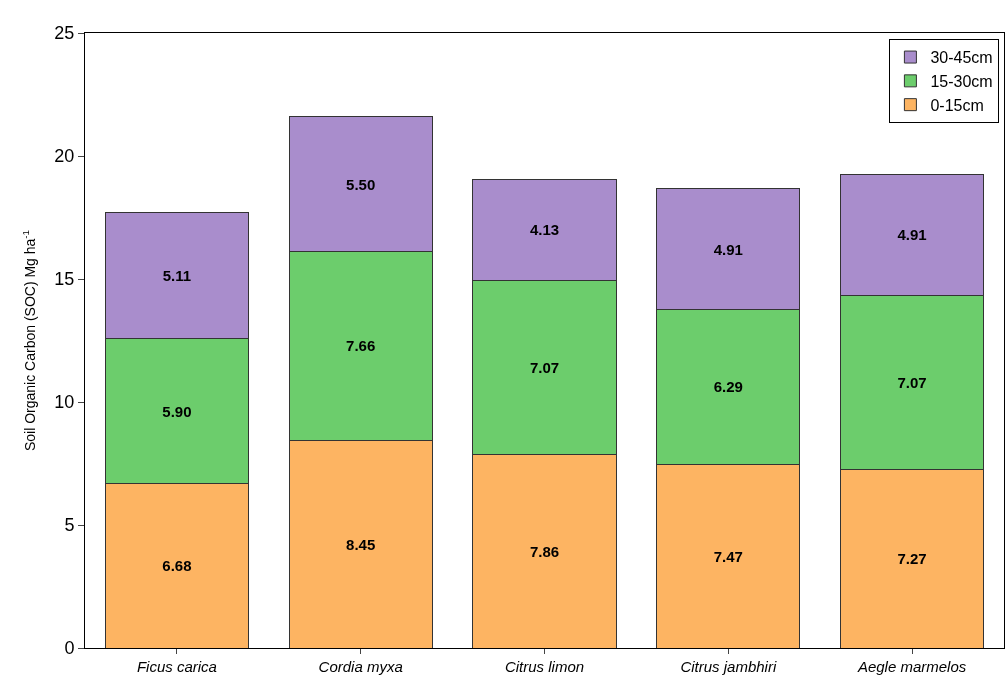 The height and width of the screenshot is (695, 1008). What do you see at coordinates (728, 666) in the screenshot?
I see `x-tick-label: Citrus jambhiri` at bounding box center [728, 666].